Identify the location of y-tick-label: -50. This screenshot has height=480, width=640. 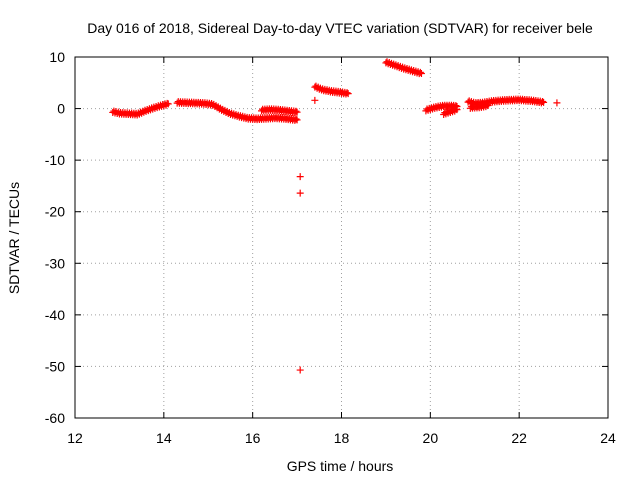
(55, 366).